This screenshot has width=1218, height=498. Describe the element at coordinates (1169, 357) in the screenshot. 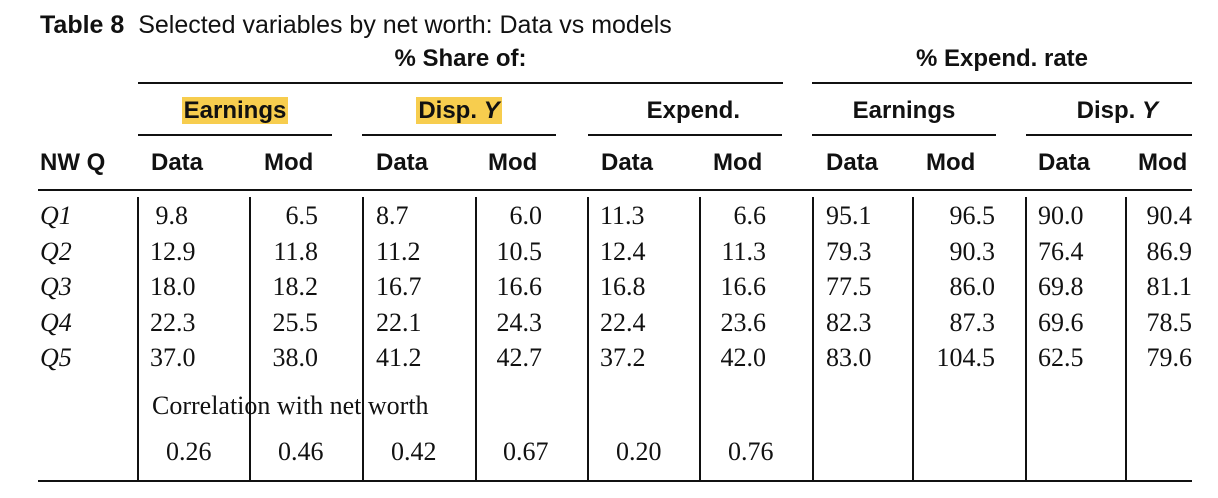

I see `table-cell: 79.6` at that location.